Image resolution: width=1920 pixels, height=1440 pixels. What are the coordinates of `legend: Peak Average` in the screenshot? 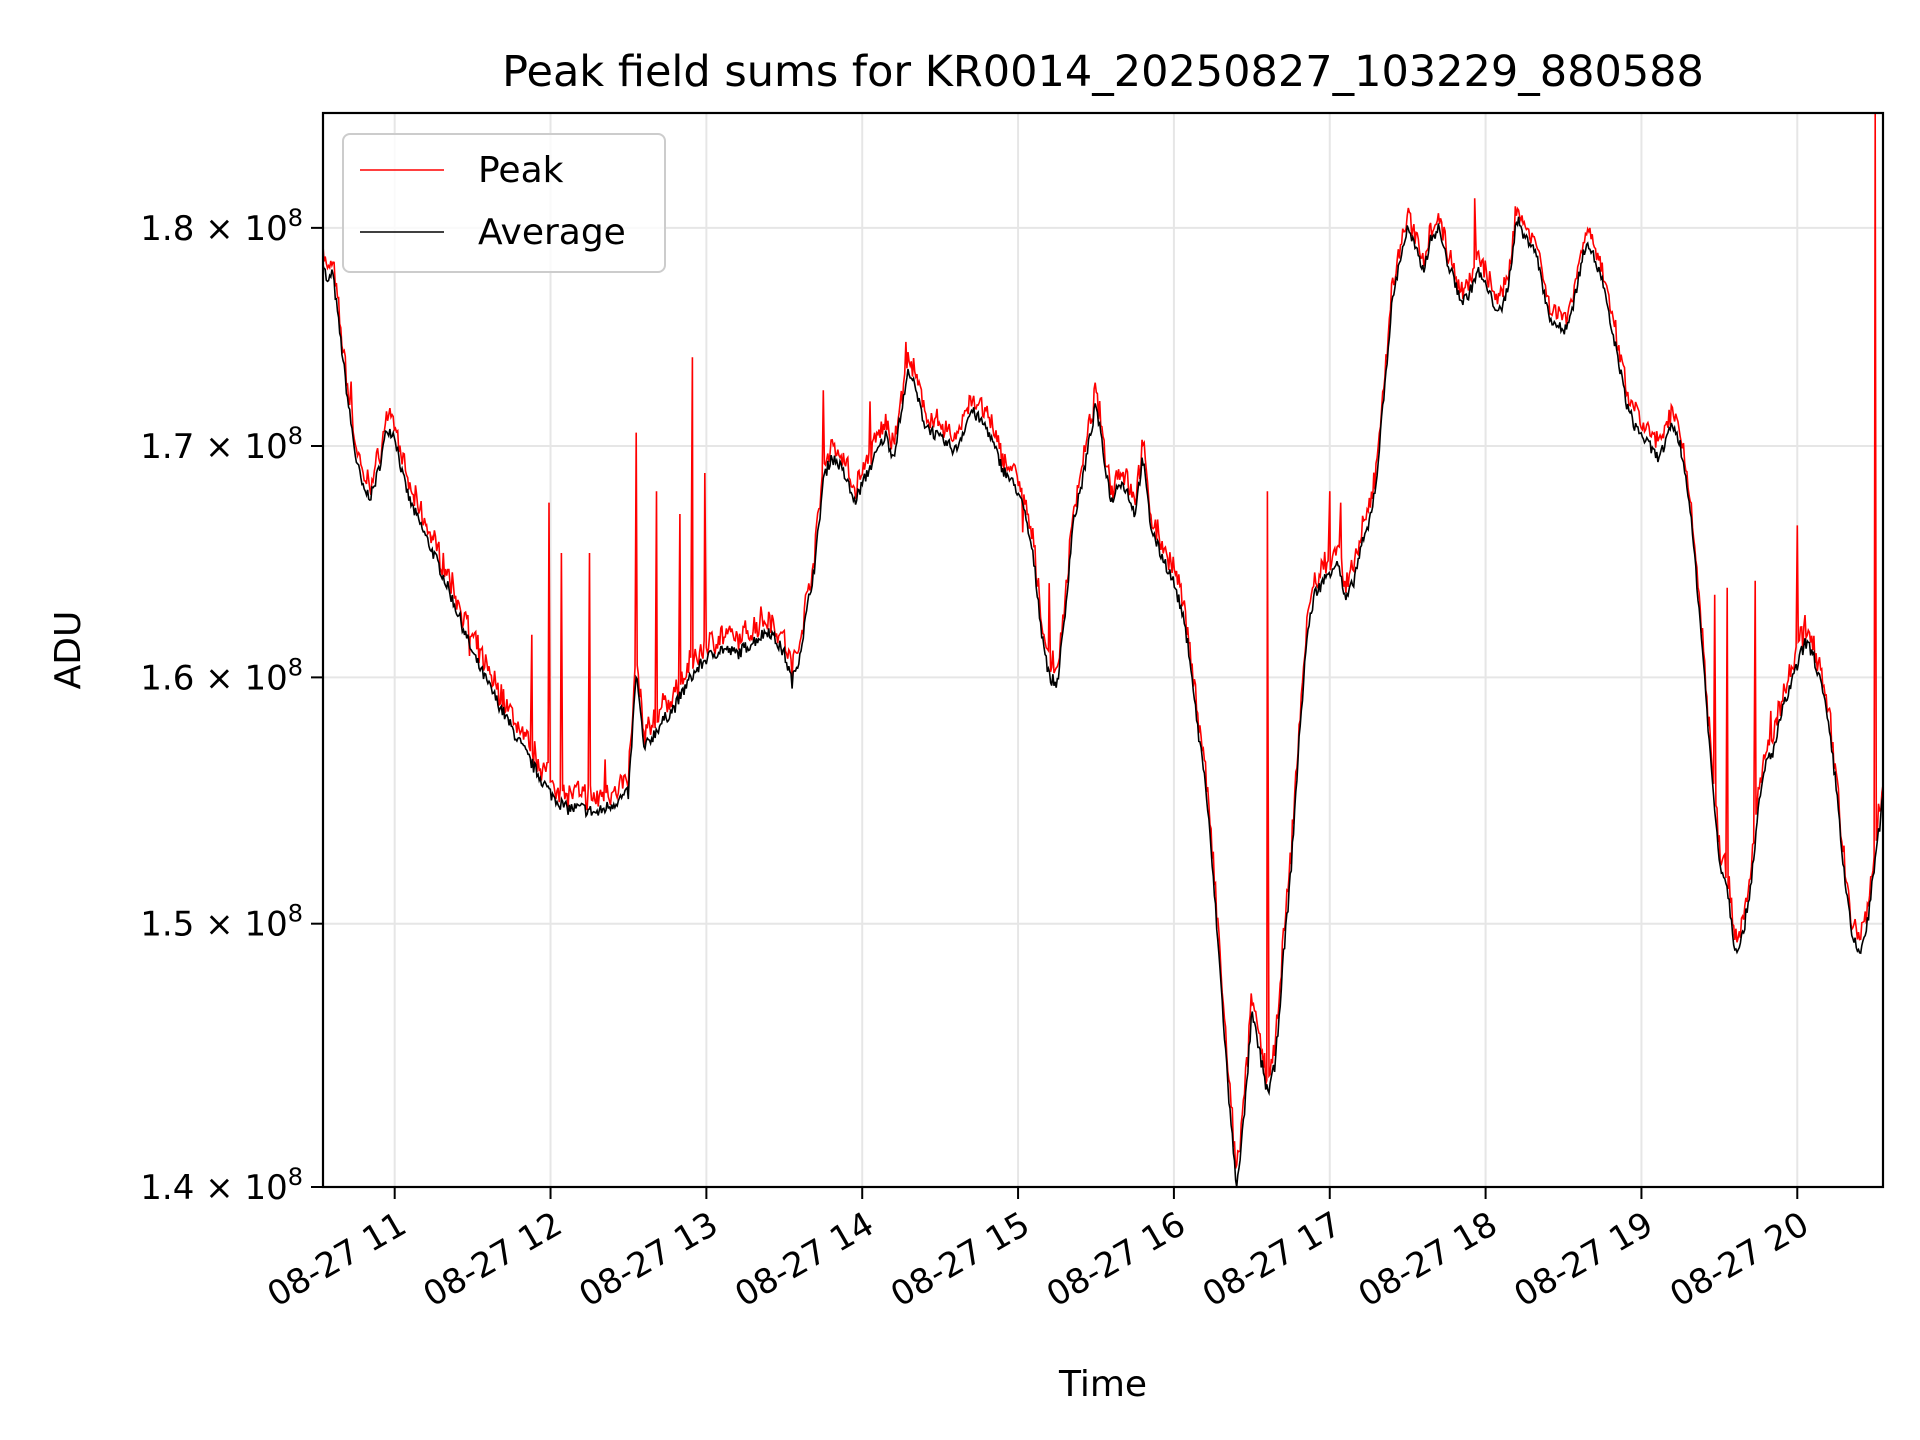 It's located at (504, 203).